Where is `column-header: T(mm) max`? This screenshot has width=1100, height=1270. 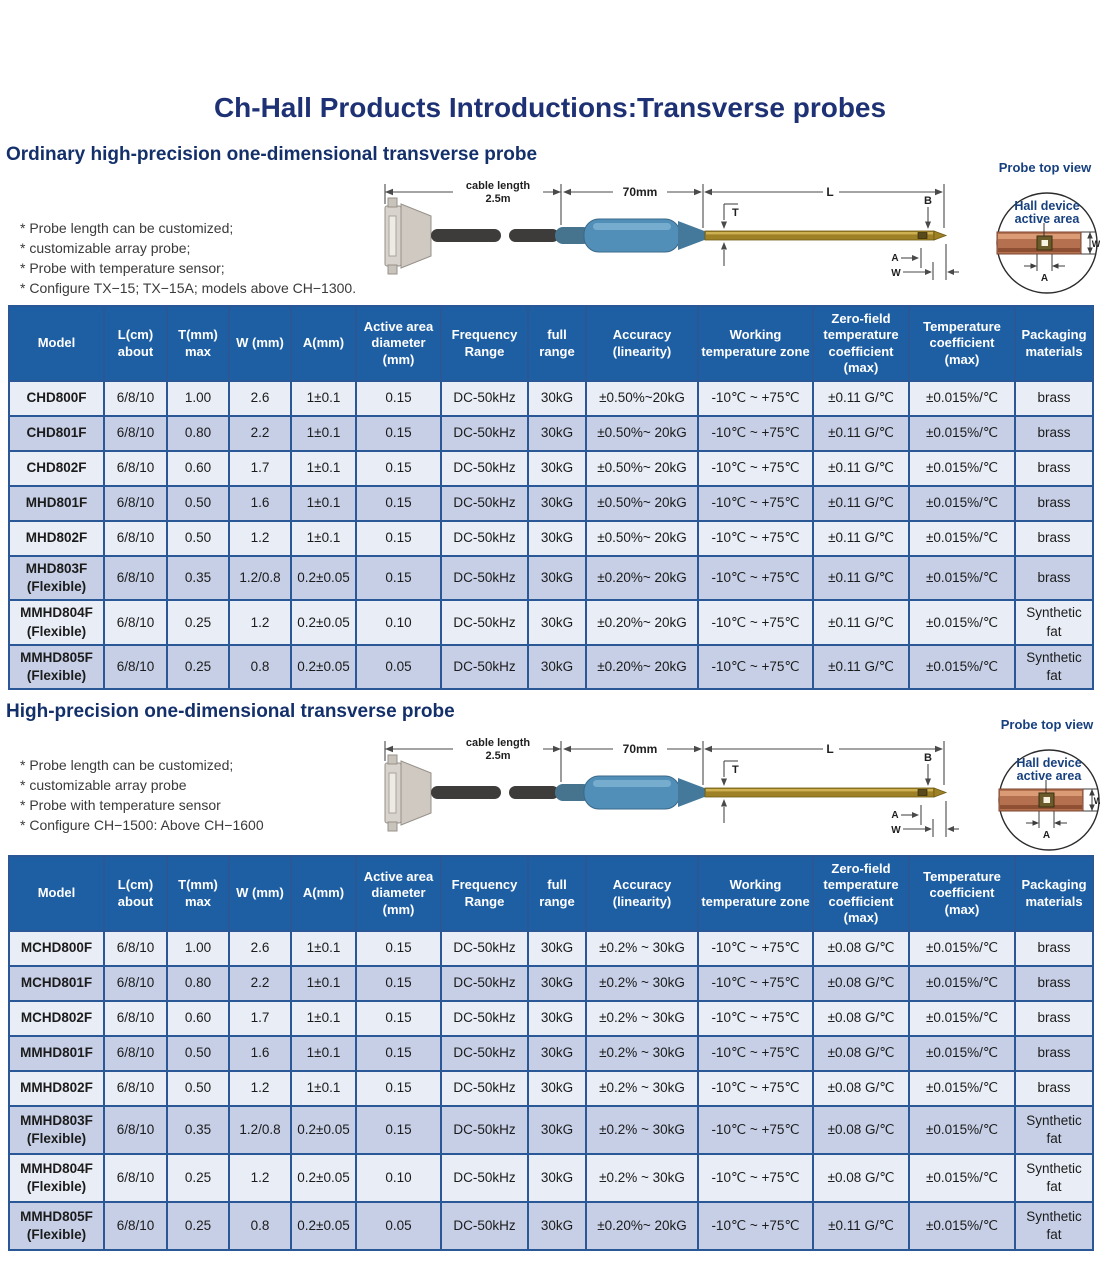 column-header: T(mm) max is located at coordinates (198, 343).